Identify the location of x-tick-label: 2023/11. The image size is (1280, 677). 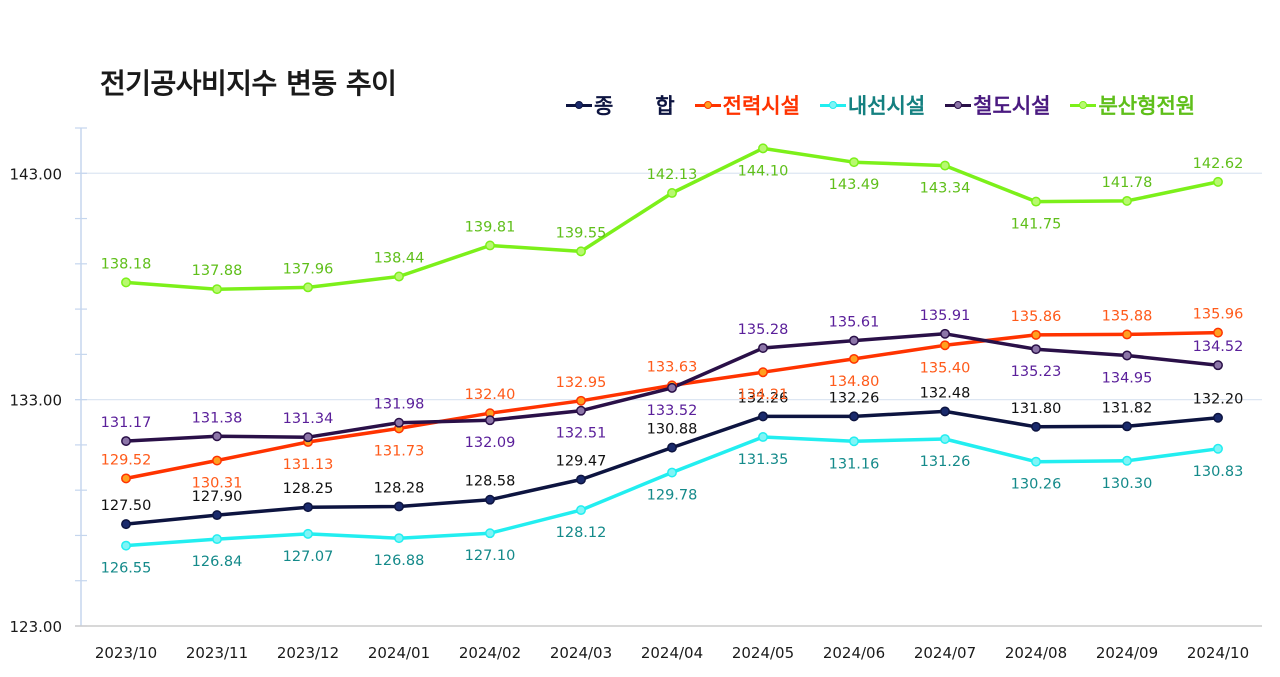
(217, 653).